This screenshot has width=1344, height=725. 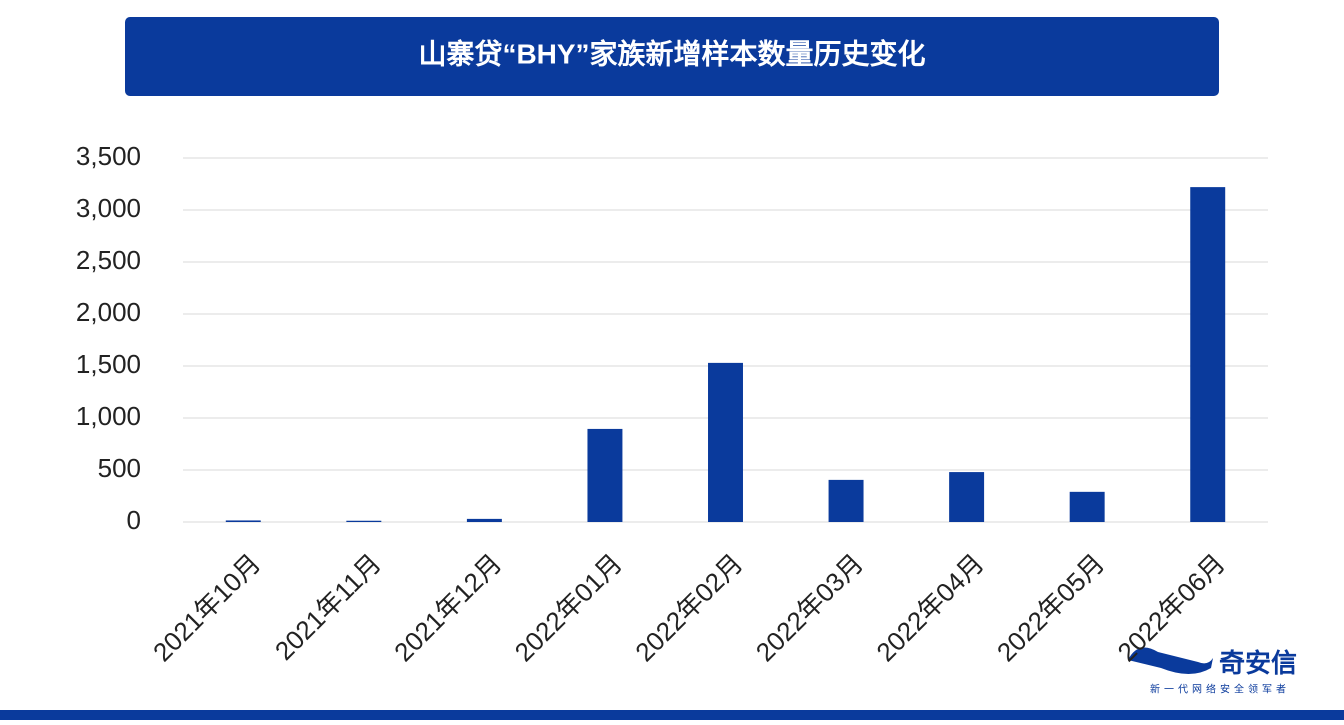 I want to click on y-tick-label: 2,500, so click(x=108, y=260).